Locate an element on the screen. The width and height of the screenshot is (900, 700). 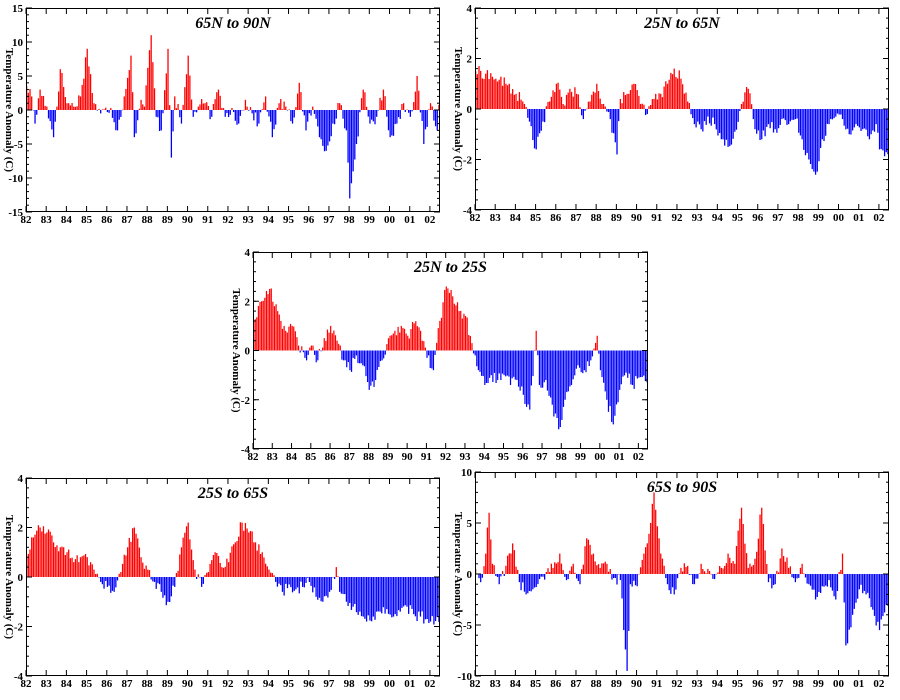
x-tick-label: 82 is located at coordinates (254, 457).